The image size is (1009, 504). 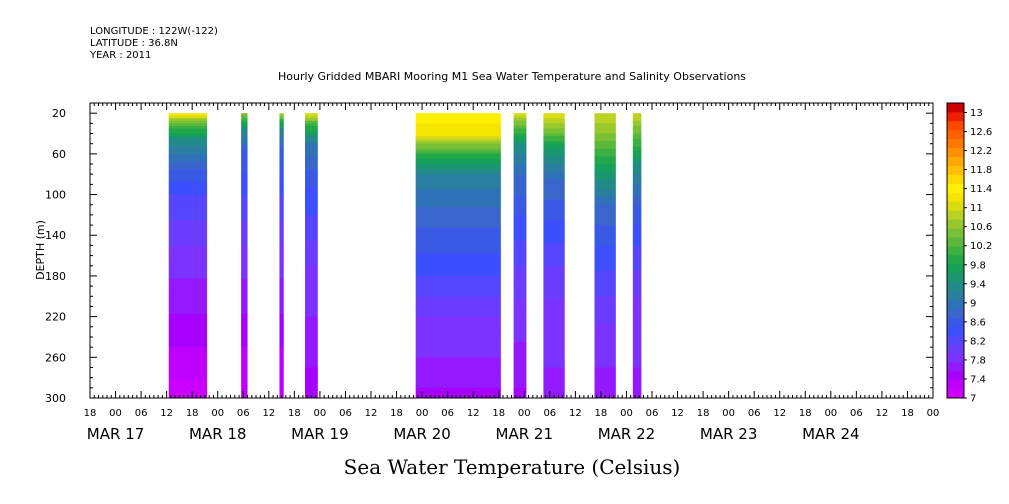 What do you see at coordinates (421, 434) in the screenshot?
I see `x-date-label: MAR 20` at bounding box center [421, 434].